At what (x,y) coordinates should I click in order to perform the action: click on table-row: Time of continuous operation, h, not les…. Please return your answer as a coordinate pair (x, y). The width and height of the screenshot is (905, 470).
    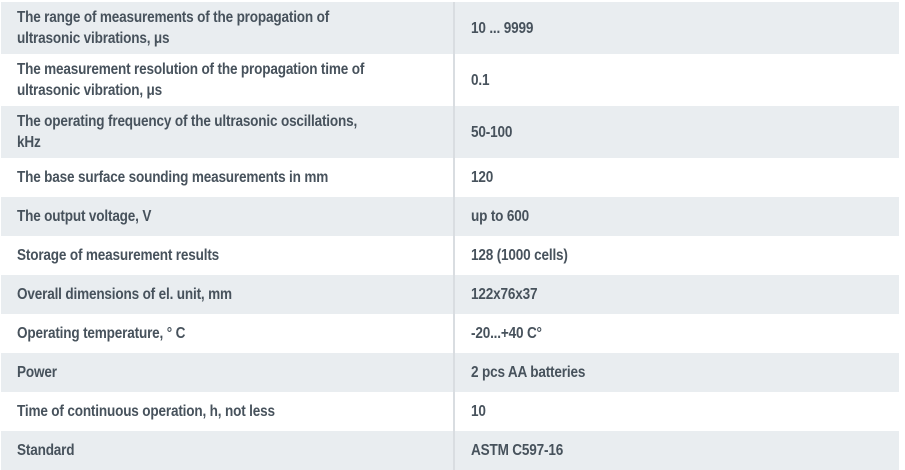
    Looking at the image, I should click on (450, 411).